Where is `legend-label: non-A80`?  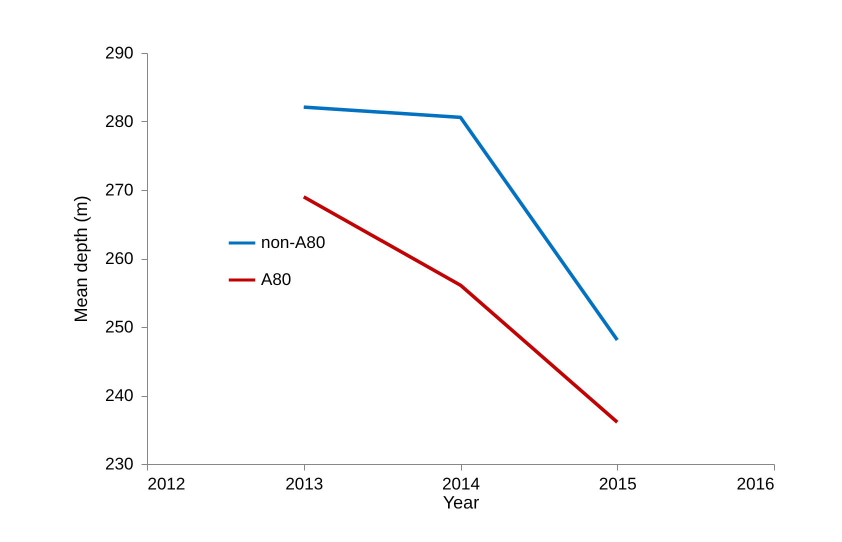 legend-label: non-A80 is located at coordinates (293, 242).